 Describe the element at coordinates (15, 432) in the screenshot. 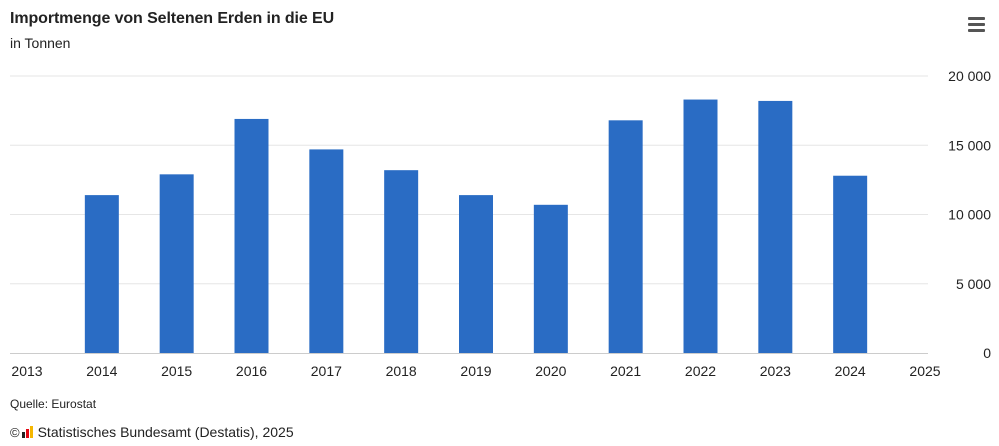

I see `copyright-icon: ©` at that location.